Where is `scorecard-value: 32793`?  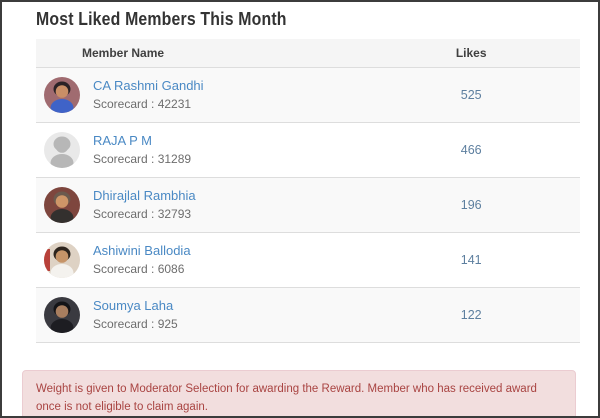 scorecard-value: 32793 is located at coordinates (174, 214).